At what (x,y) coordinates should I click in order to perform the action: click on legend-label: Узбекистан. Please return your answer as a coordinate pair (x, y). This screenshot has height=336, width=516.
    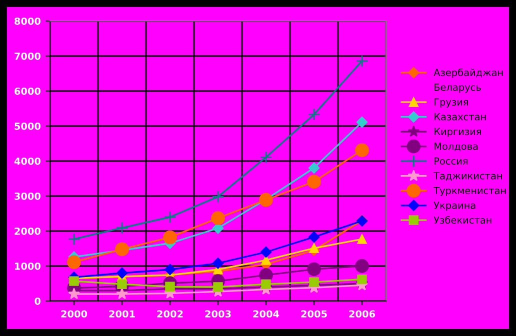
    Looking at the image, I should click on (463, 220).